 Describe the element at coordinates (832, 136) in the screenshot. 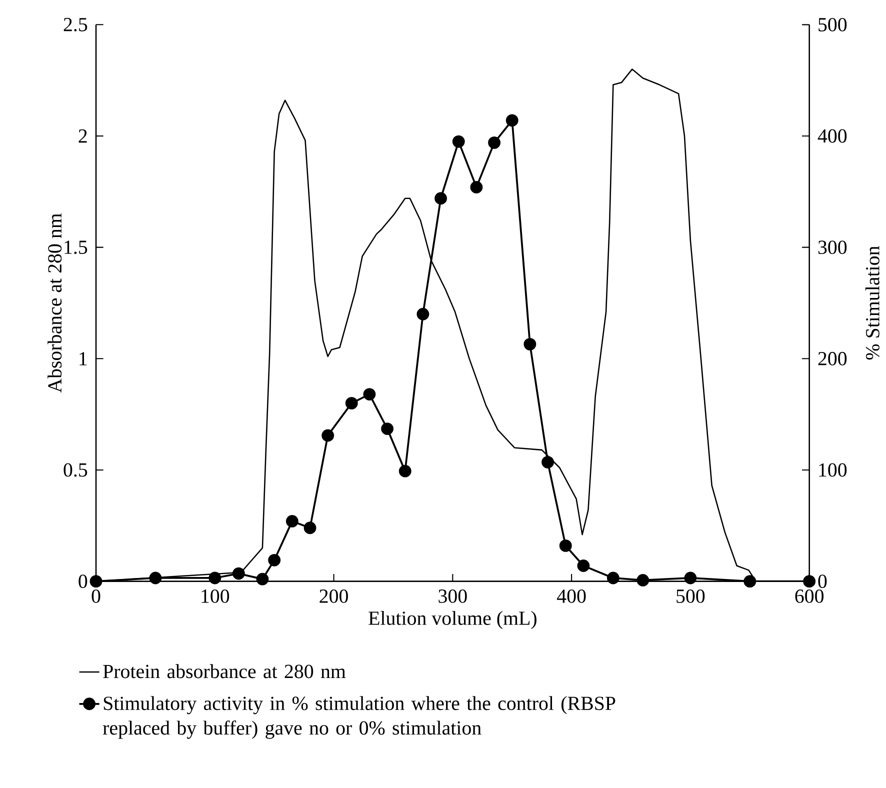

I see `y2-tick-label: 400` at that location.